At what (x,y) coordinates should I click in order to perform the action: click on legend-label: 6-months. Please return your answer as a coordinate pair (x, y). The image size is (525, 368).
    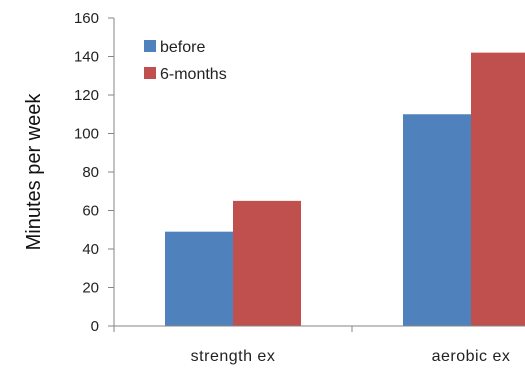
    Looking at the image, I should click on (193, 74).